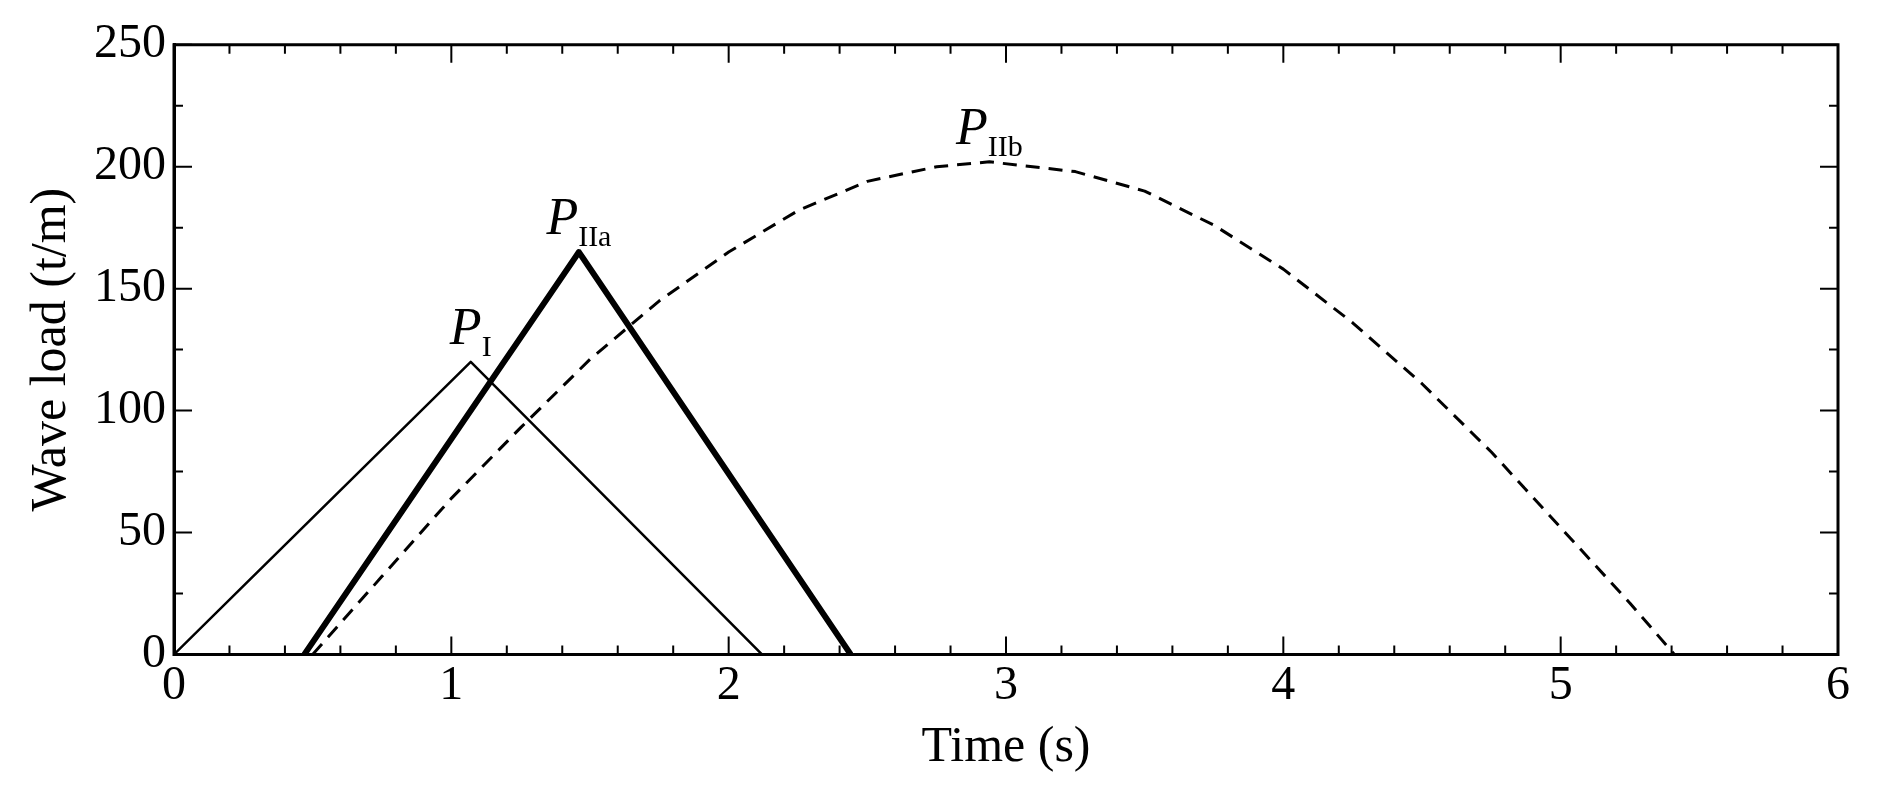 Image resolution: width=1890 pixels, height=790 pixels. What do you see at coordinates (1283, 682) in the screenshot?
I see `x-tick-label: 4` at bounding box center [1283, 682].